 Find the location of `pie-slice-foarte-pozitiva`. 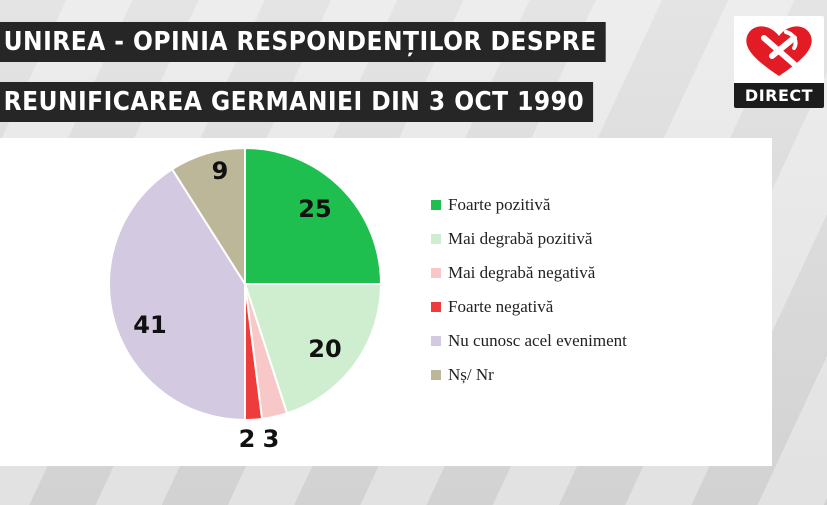

pie-slice-foarte-pozitiva is located at coordinates (313, 215).